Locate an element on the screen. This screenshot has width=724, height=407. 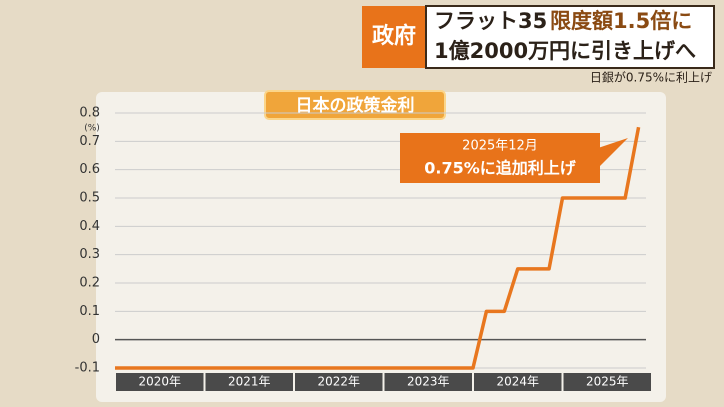
y-tick-label: 0.6 is located at coordinates (89, 169).